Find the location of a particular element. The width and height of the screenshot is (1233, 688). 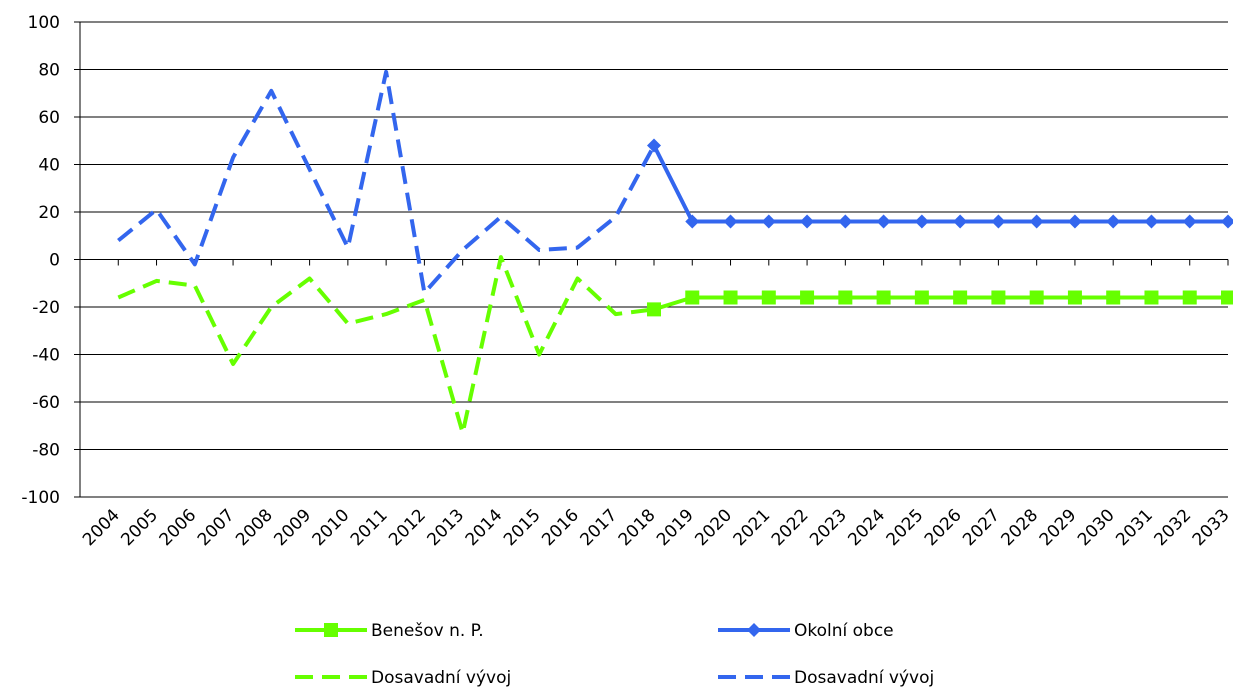

x-tick-label: 2007 is located at coordinates (216, 527).